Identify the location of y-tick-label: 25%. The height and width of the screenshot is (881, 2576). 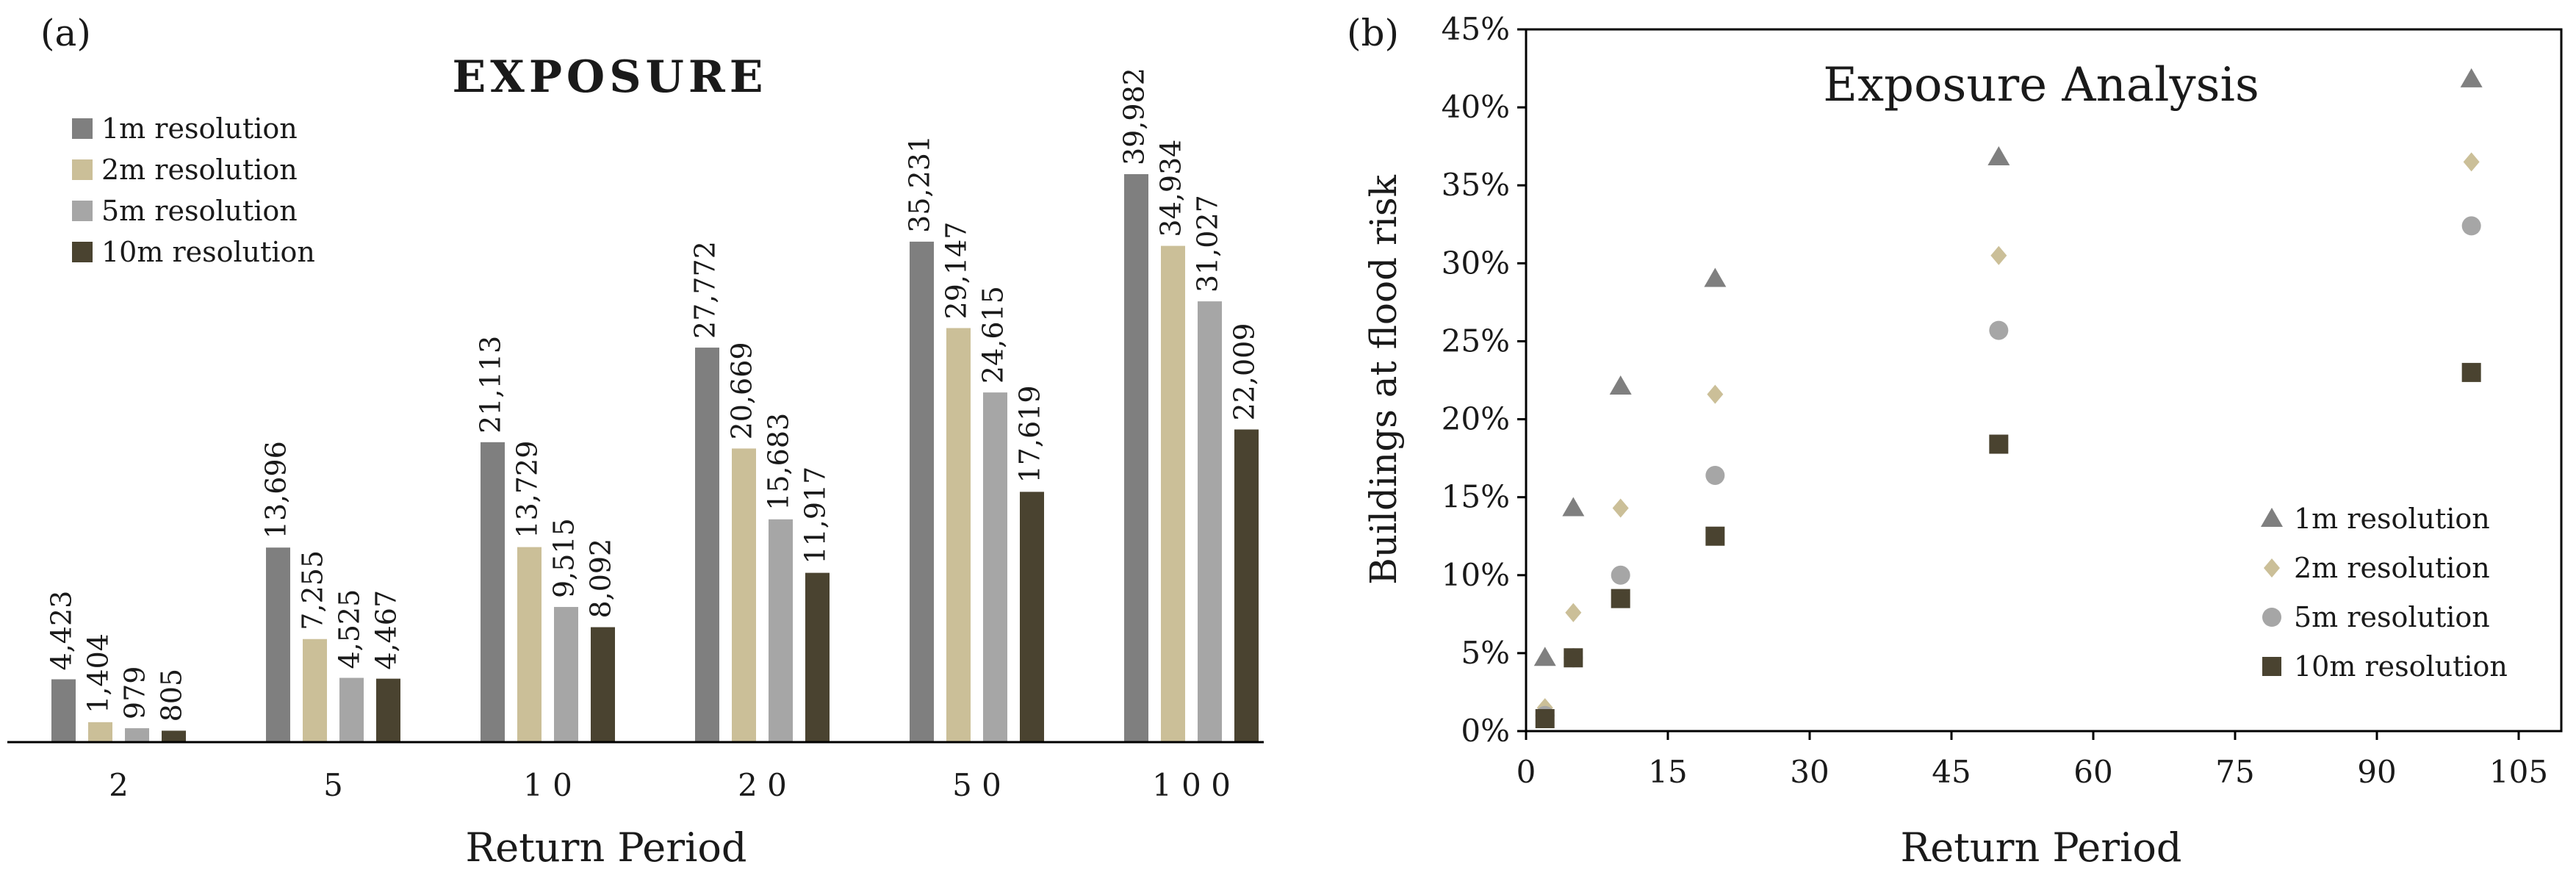
(1476, 341).